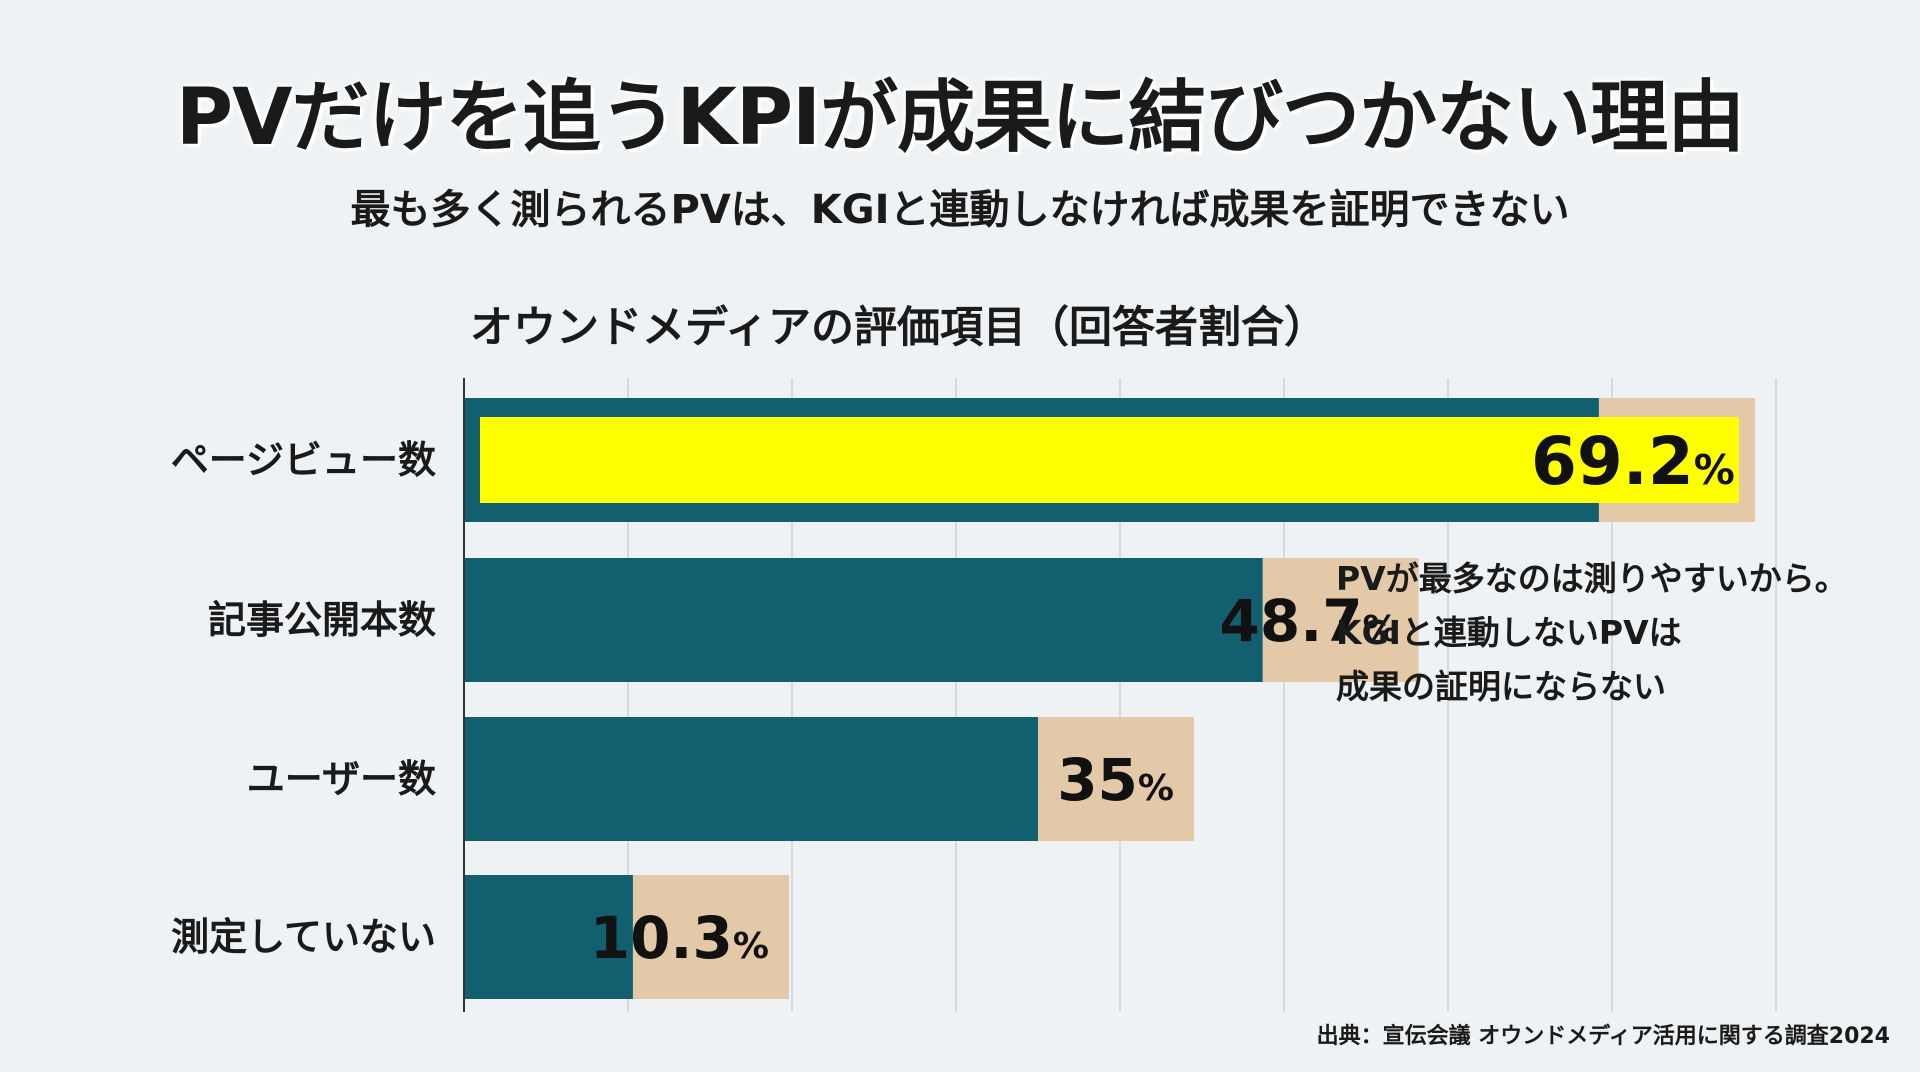 The width and height of the screenshot is (1920, 1072). What do you see at coordinates (898, 328) in the screenshot?
I see `chart-title: オウンドメディアの評価項目（回答者割合）` at bounding box center [898, 328].